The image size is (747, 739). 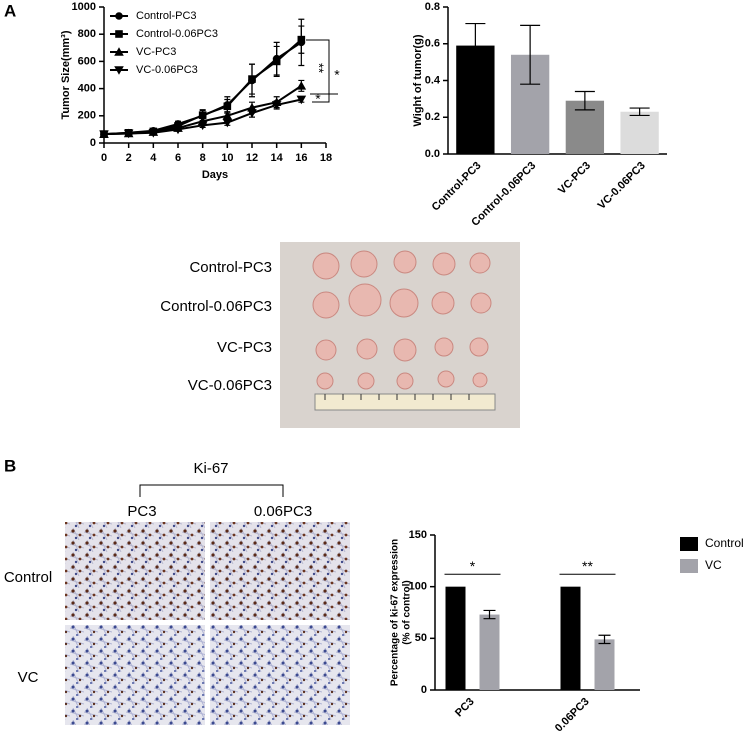 I want to click on x-tick-label: 2, so click(x=129, y=158).